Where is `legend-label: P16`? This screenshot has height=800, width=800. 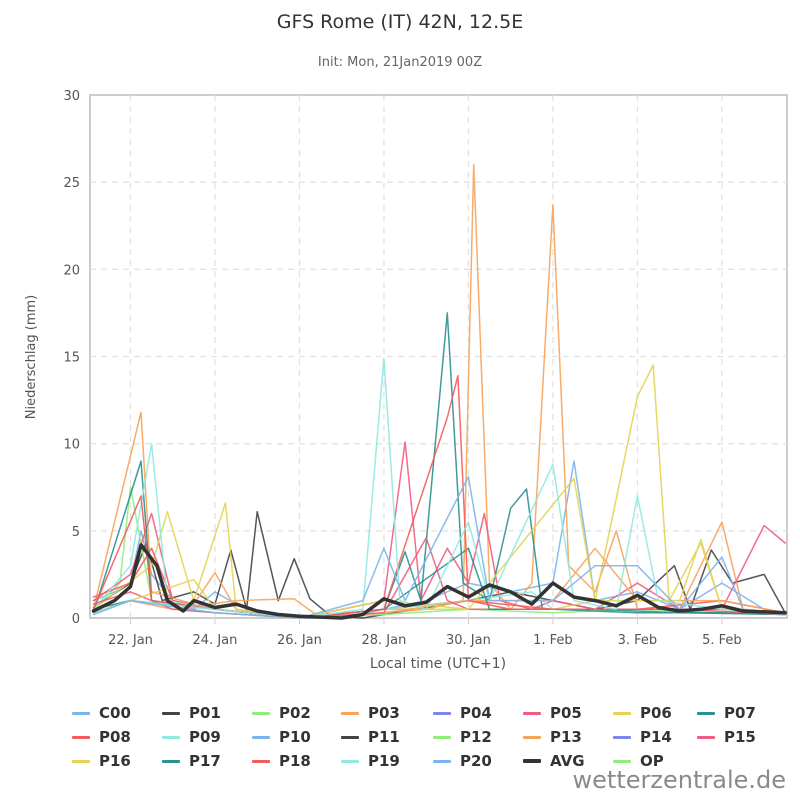
legend-label: P16 is located at coordinates (115, 761).